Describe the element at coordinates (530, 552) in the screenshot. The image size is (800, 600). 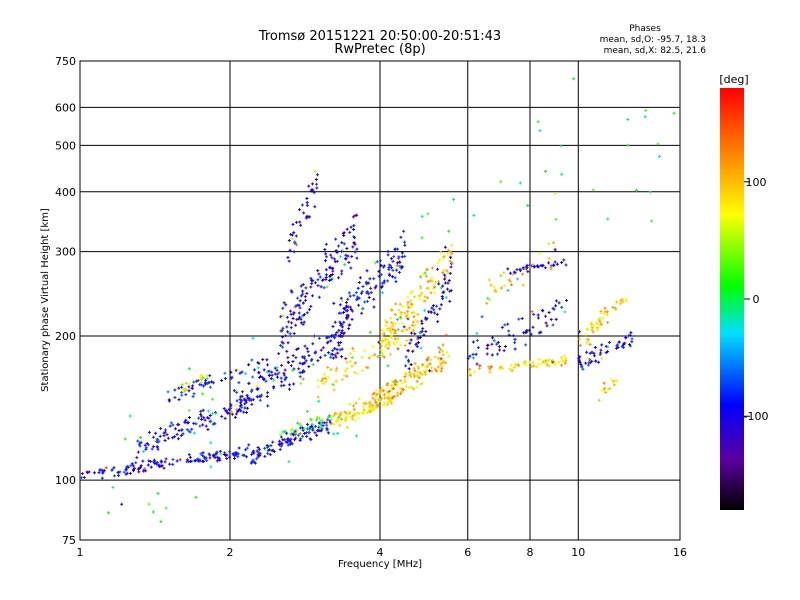
I see `x-tick-label: 8` at that location.